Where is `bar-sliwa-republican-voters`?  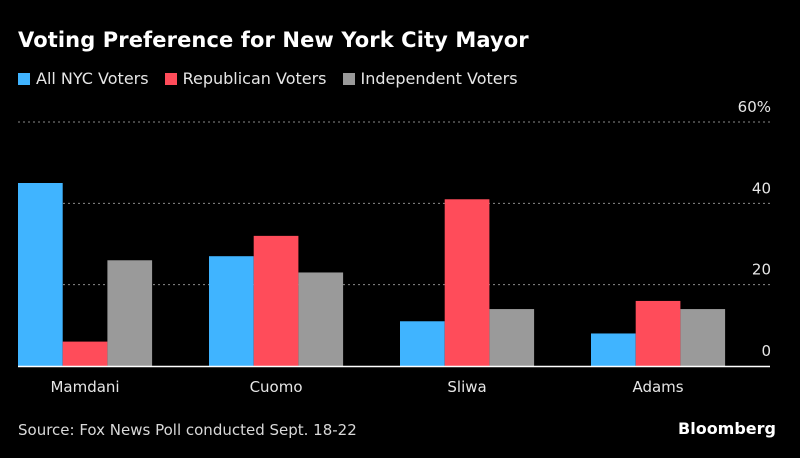
bar-sliwa-republican-voters is located at coordinates (467, 282).